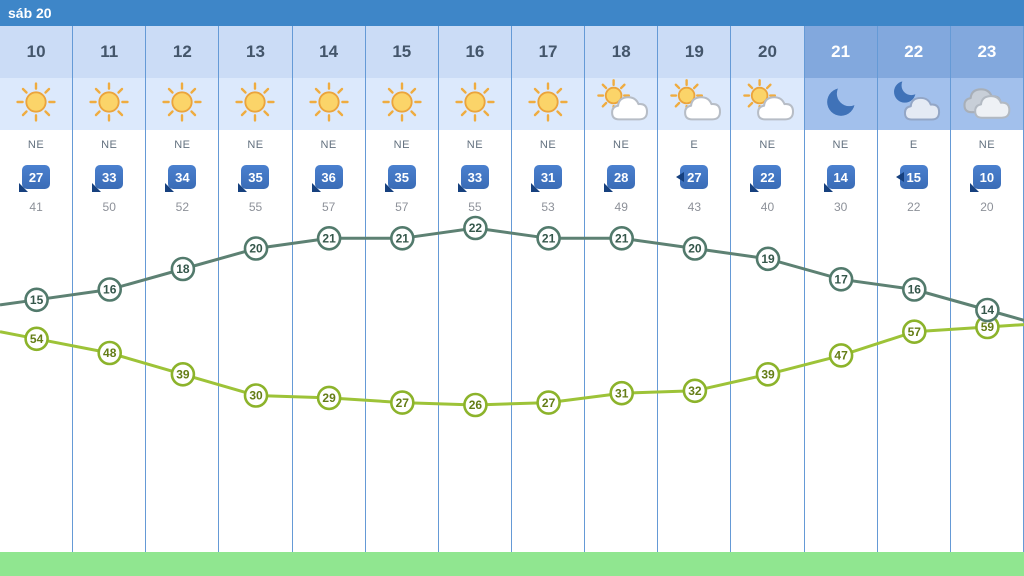 This screenshot has height=576, width=1024. I want to click on moon-cloud-icon, so click(914, 104).